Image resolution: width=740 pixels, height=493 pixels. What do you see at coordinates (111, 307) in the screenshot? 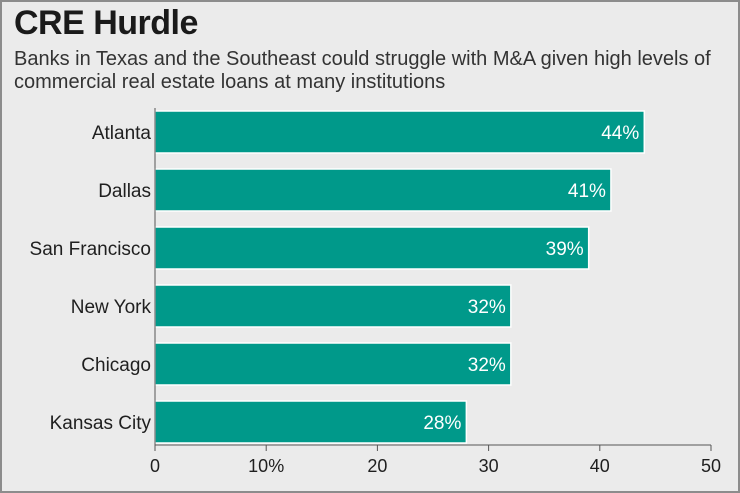
I see `category-label: New York` at bounding box center [111, 307].